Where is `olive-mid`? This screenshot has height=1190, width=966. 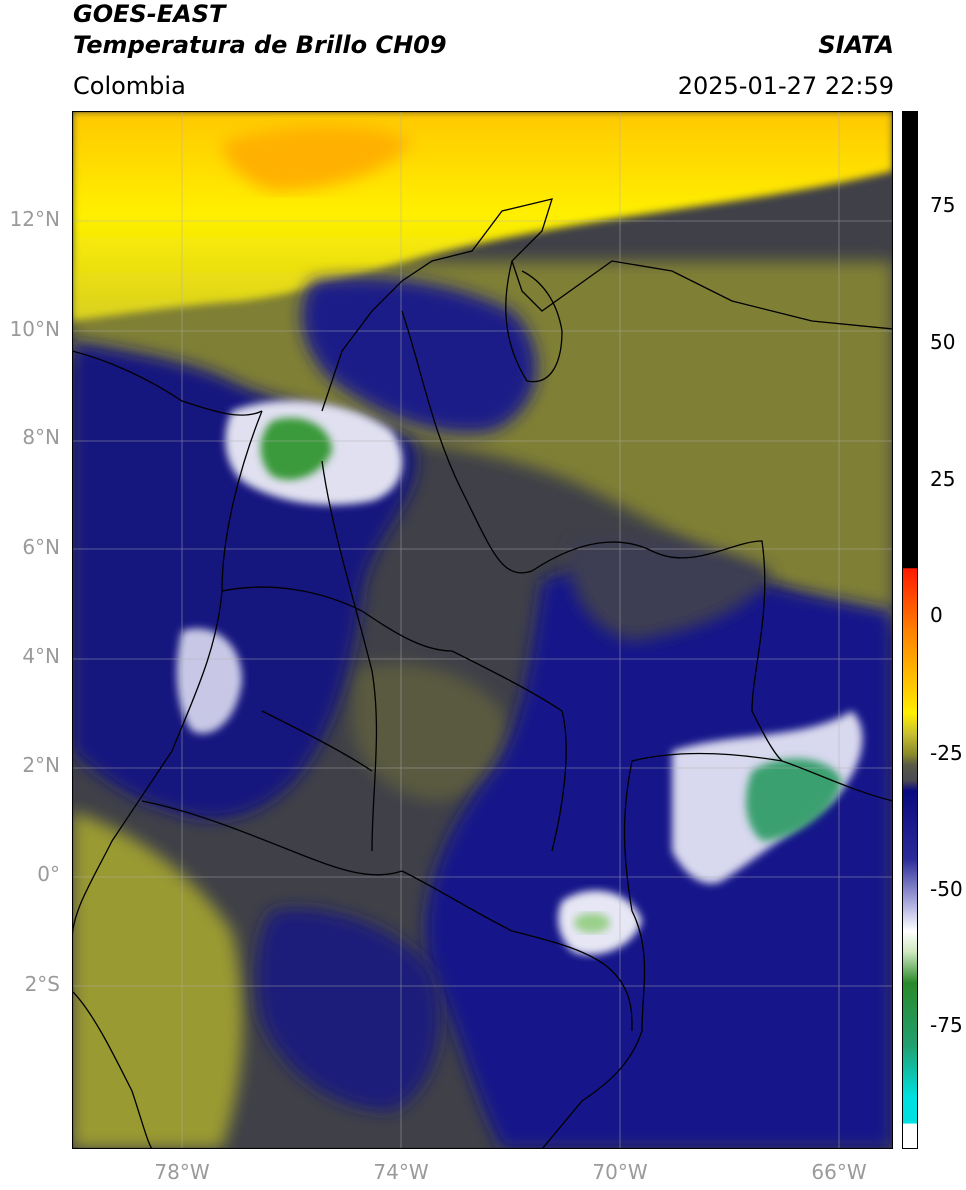
olive-mid is located at coordinates (430, 732).